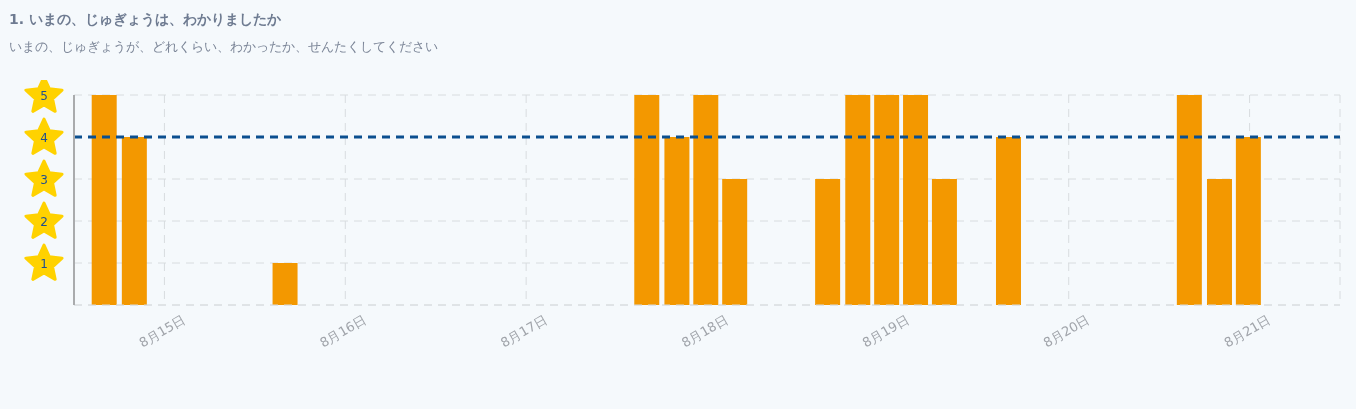 This screenshot has width=1356, height=409. I want to click on chart-title: 1. いまの、じゅぎょうは、わかりましたか, so click(145, 20).